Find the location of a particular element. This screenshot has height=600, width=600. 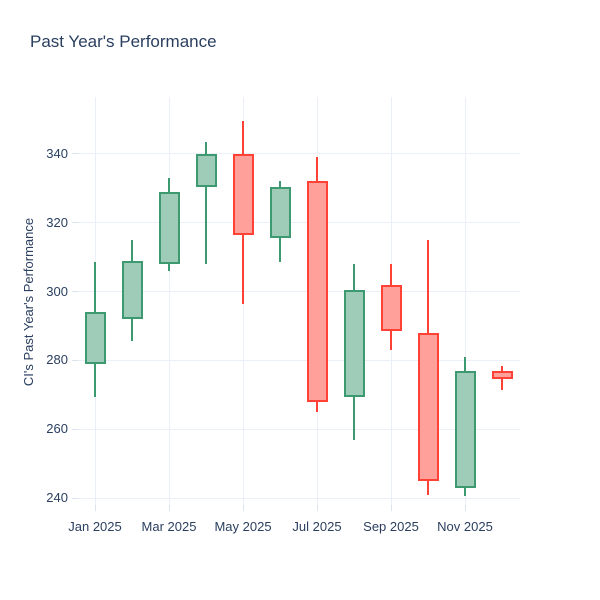

y-tick-label: 240 is located at coordinates (57, 498).